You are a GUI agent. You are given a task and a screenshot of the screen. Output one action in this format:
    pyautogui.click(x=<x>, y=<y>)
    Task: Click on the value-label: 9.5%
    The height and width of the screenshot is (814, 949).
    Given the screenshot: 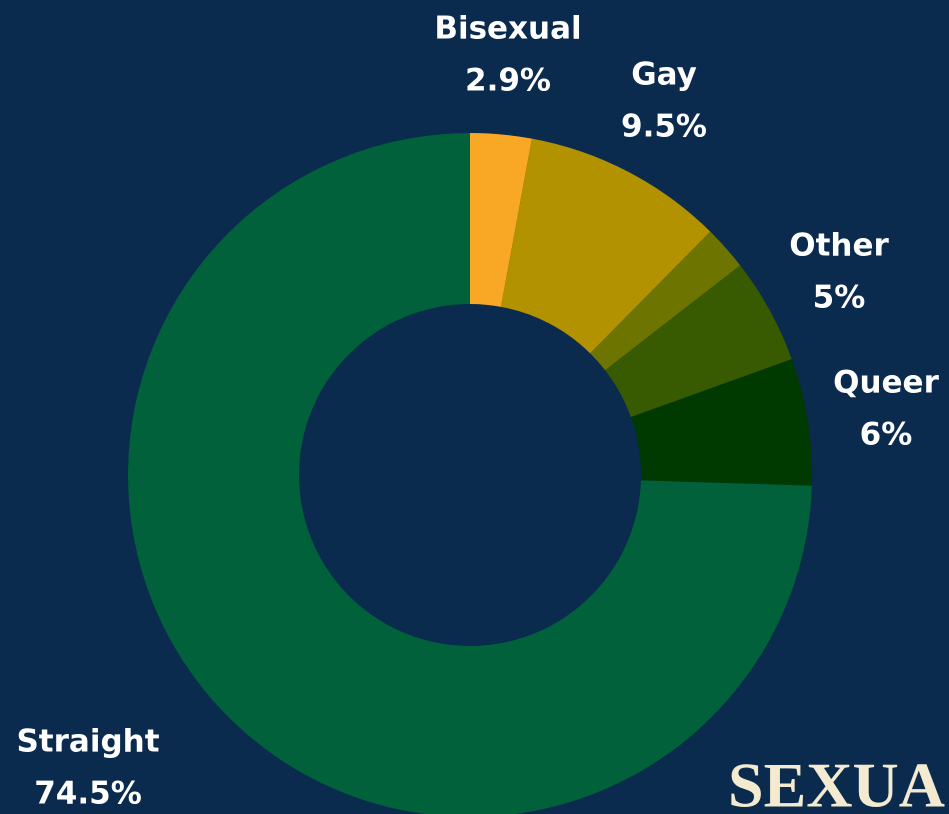 What is the action you would take?
    pyautogui.click(x=664, y=127)
    